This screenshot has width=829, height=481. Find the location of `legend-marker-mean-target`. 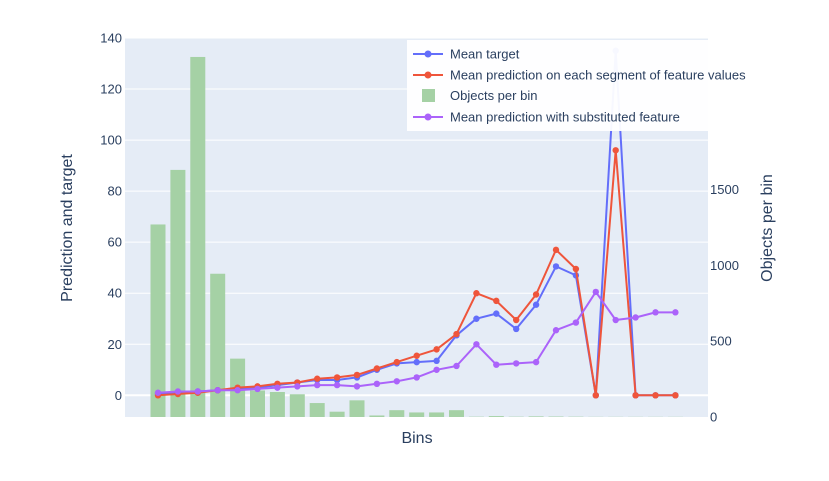

legend-marker-mean-target is located at coordinates (428, 54).